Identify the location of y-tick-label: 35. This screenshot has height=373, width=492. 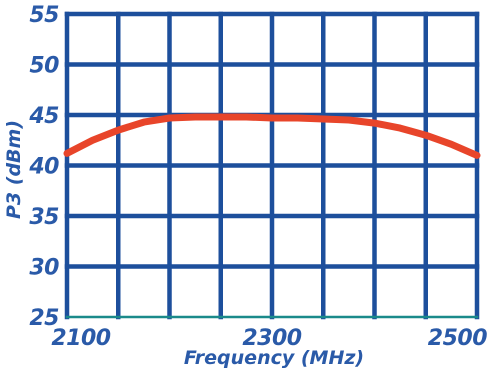
(44, 217).